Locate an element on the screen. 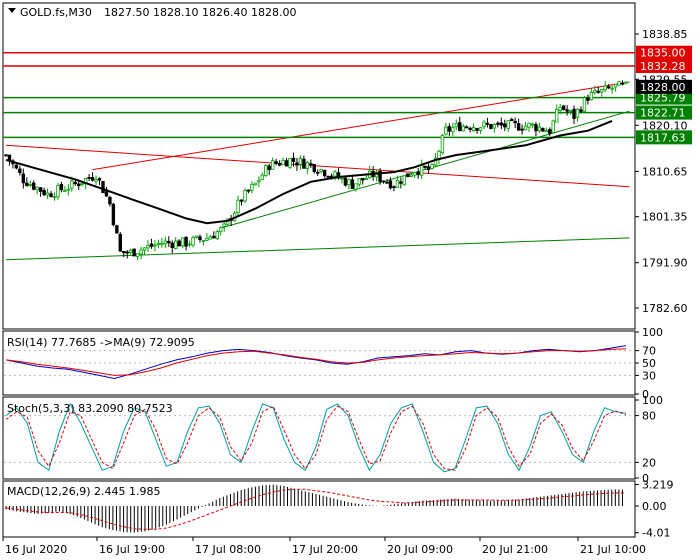 This screenshot has height=560, width=700. level-tag is located at coordinates (664, 137).